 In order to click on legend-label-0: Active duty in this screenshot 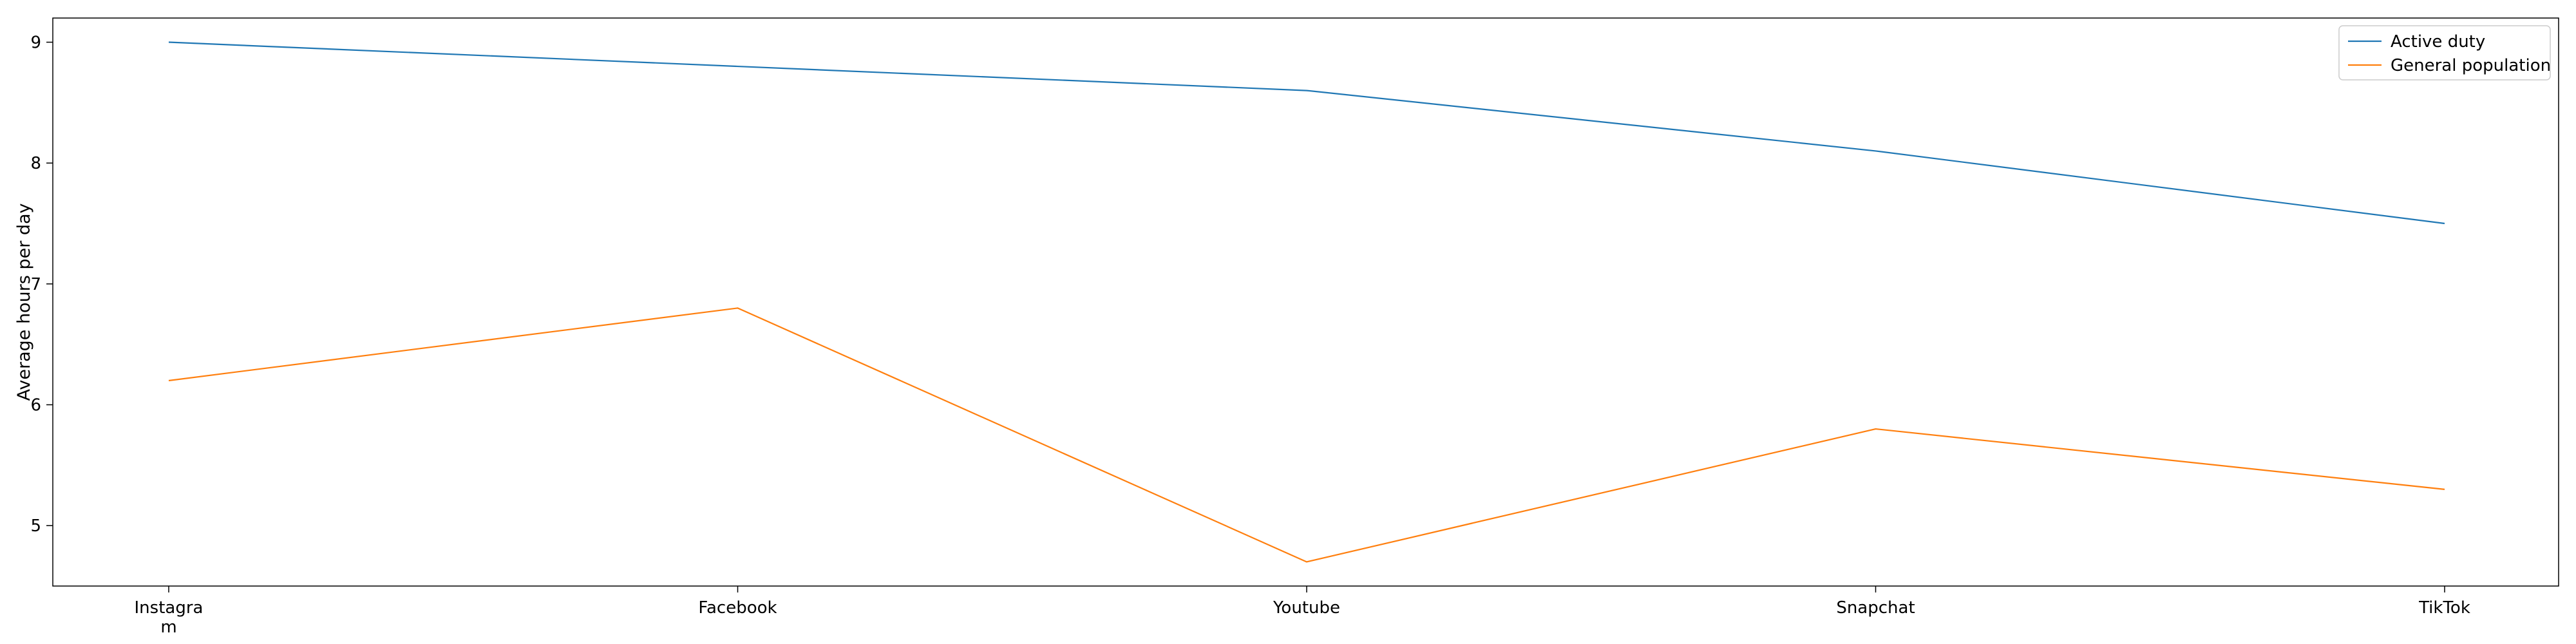, I will do `click(2438, 42)`.